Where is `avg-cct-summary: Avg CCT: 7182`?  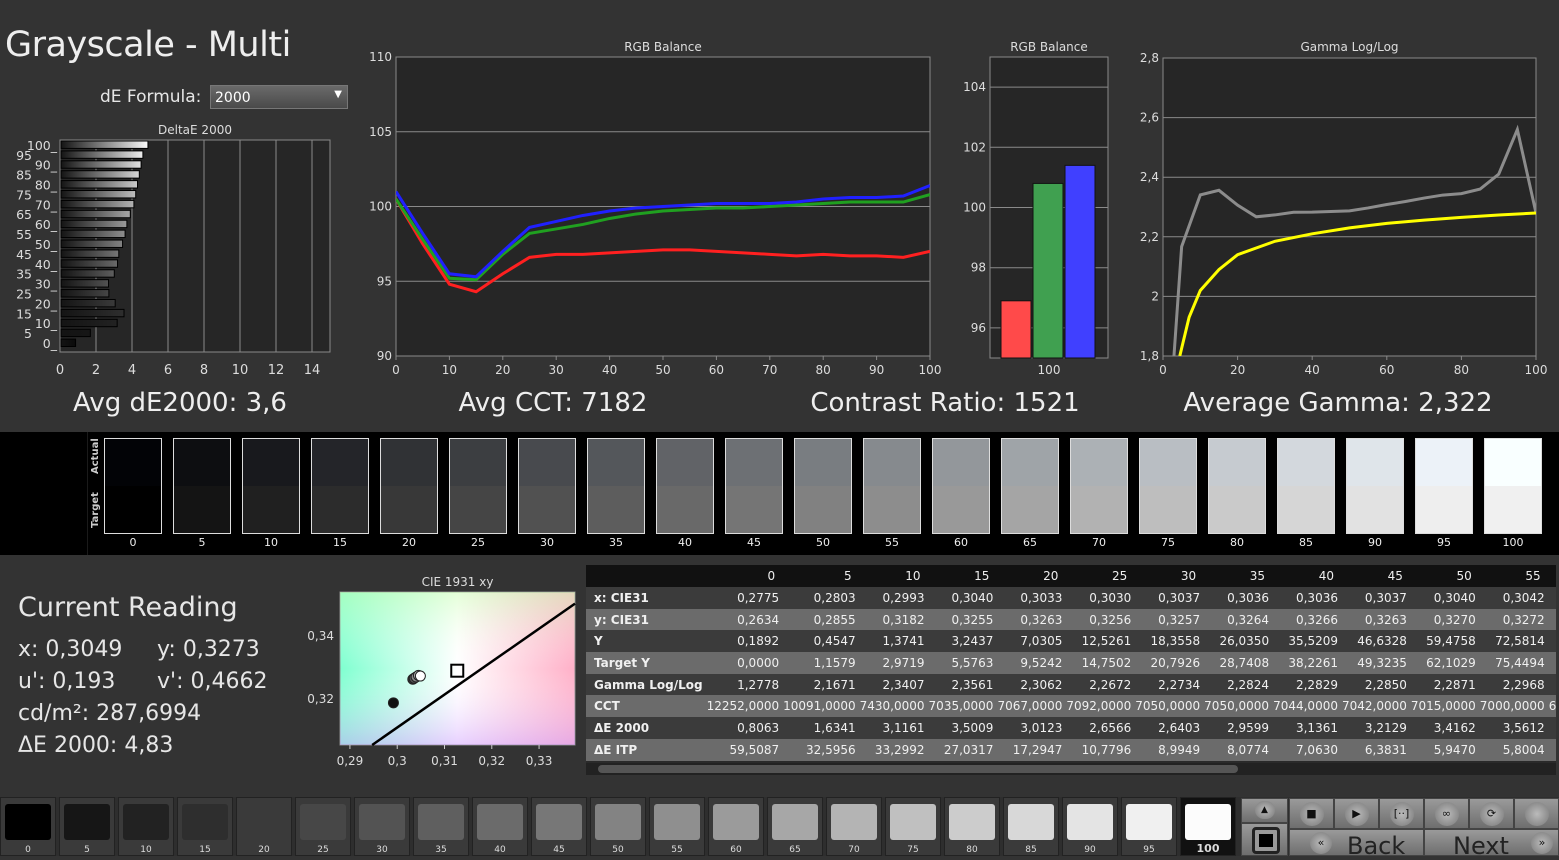 avg-cct-summary: Avg CCT: 7182 is located at coordinates (553, 403).